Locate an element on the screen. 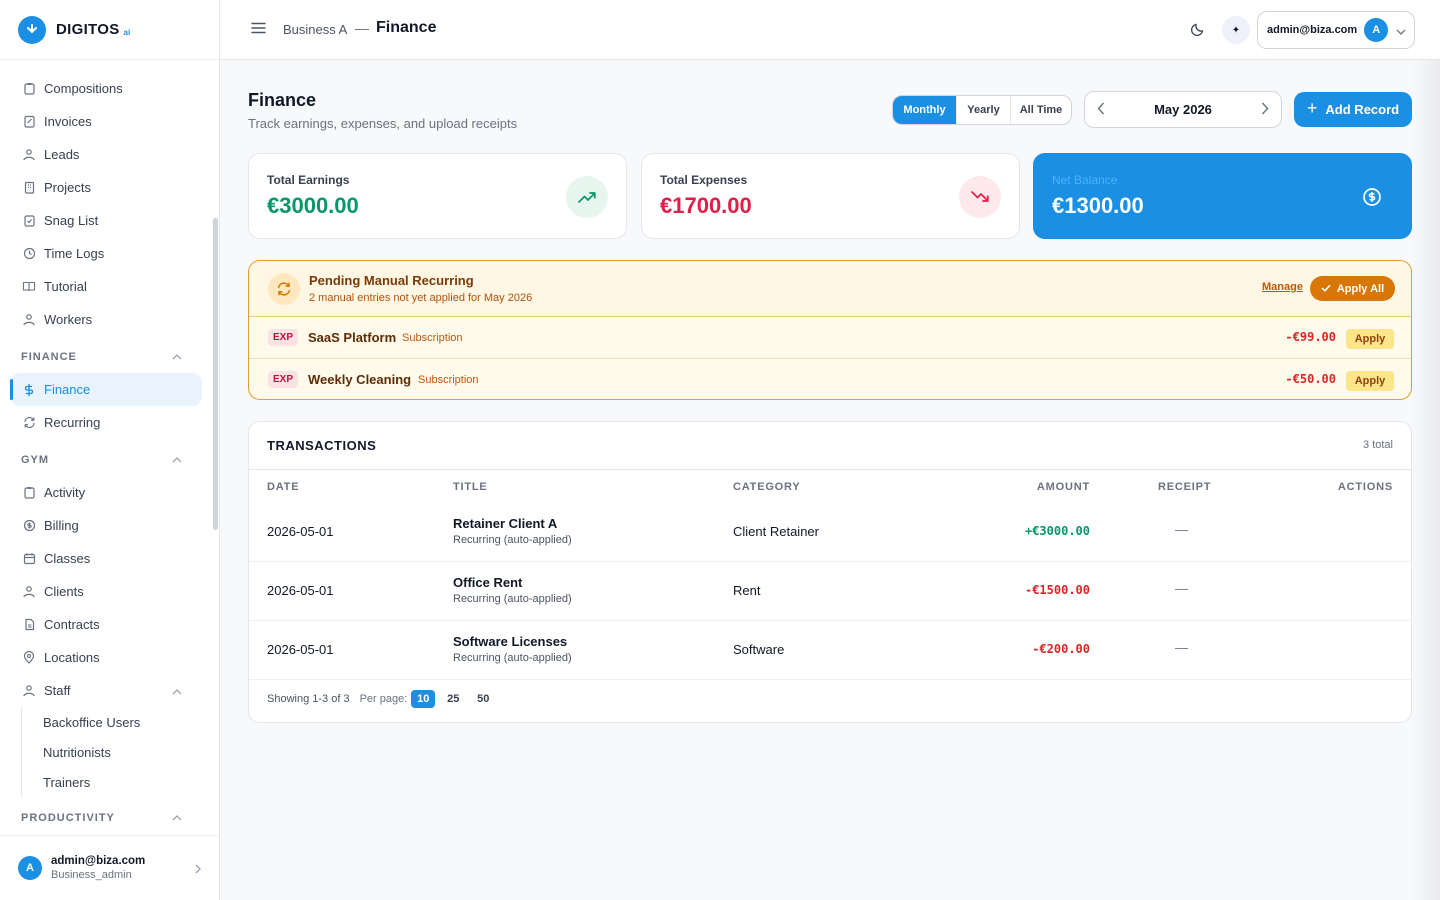 The height and width of the screenshot is (900, 1440). sidebar-item-contracts: Contracts is located at coordinates (105, 624).